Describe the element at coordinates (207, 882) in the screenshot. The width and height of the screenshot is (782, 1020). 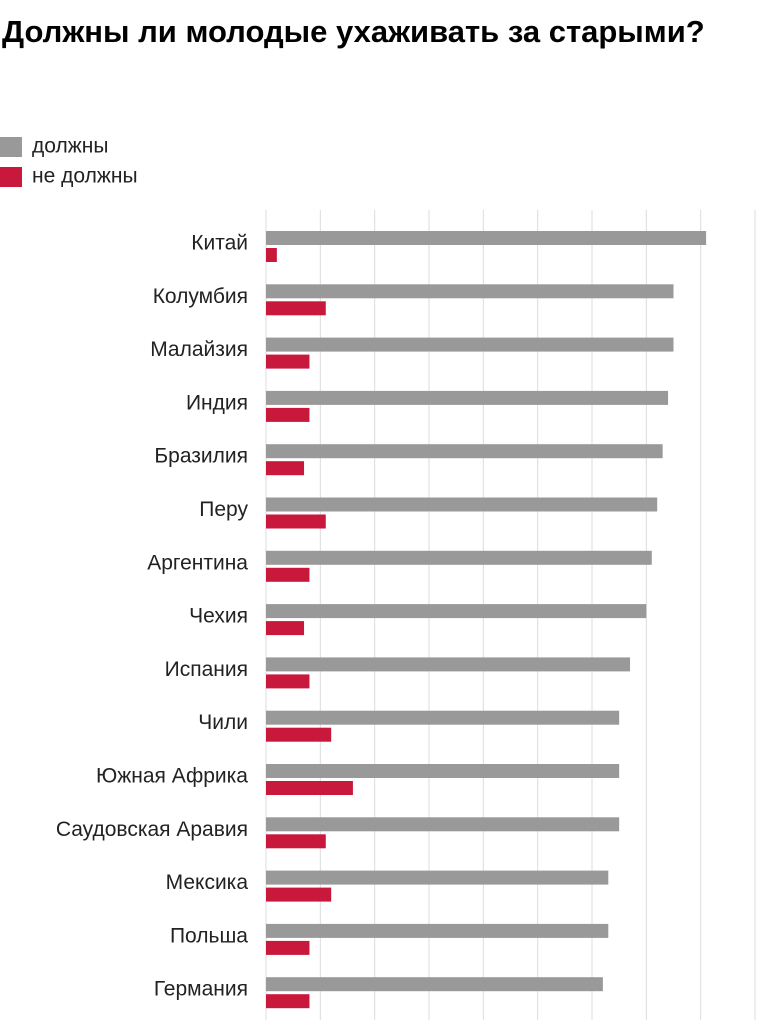
I see `y-tick-label: Мексика` at that location.